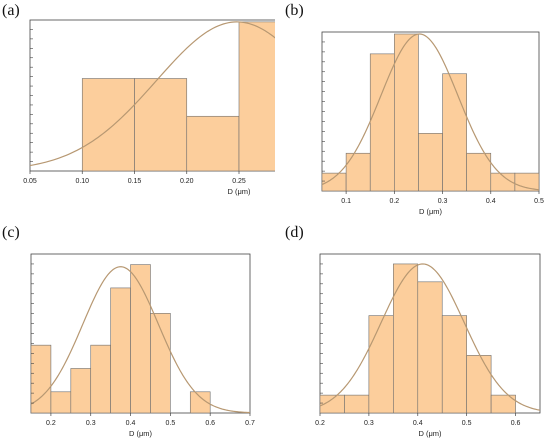  What do you see at coordinates (294, 10) in the screenshot?
I see `panel-label-b: (b)` at bounding box center [294, 10].